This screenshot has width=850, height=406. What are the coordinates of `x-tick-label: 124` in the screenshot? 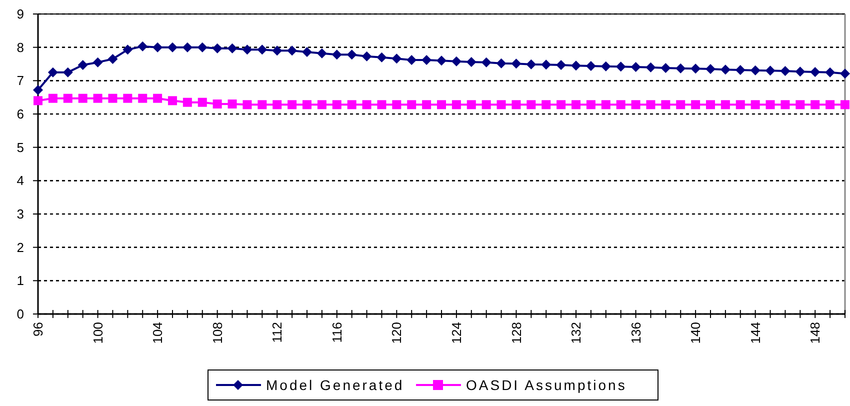 It's located at (456, 333).